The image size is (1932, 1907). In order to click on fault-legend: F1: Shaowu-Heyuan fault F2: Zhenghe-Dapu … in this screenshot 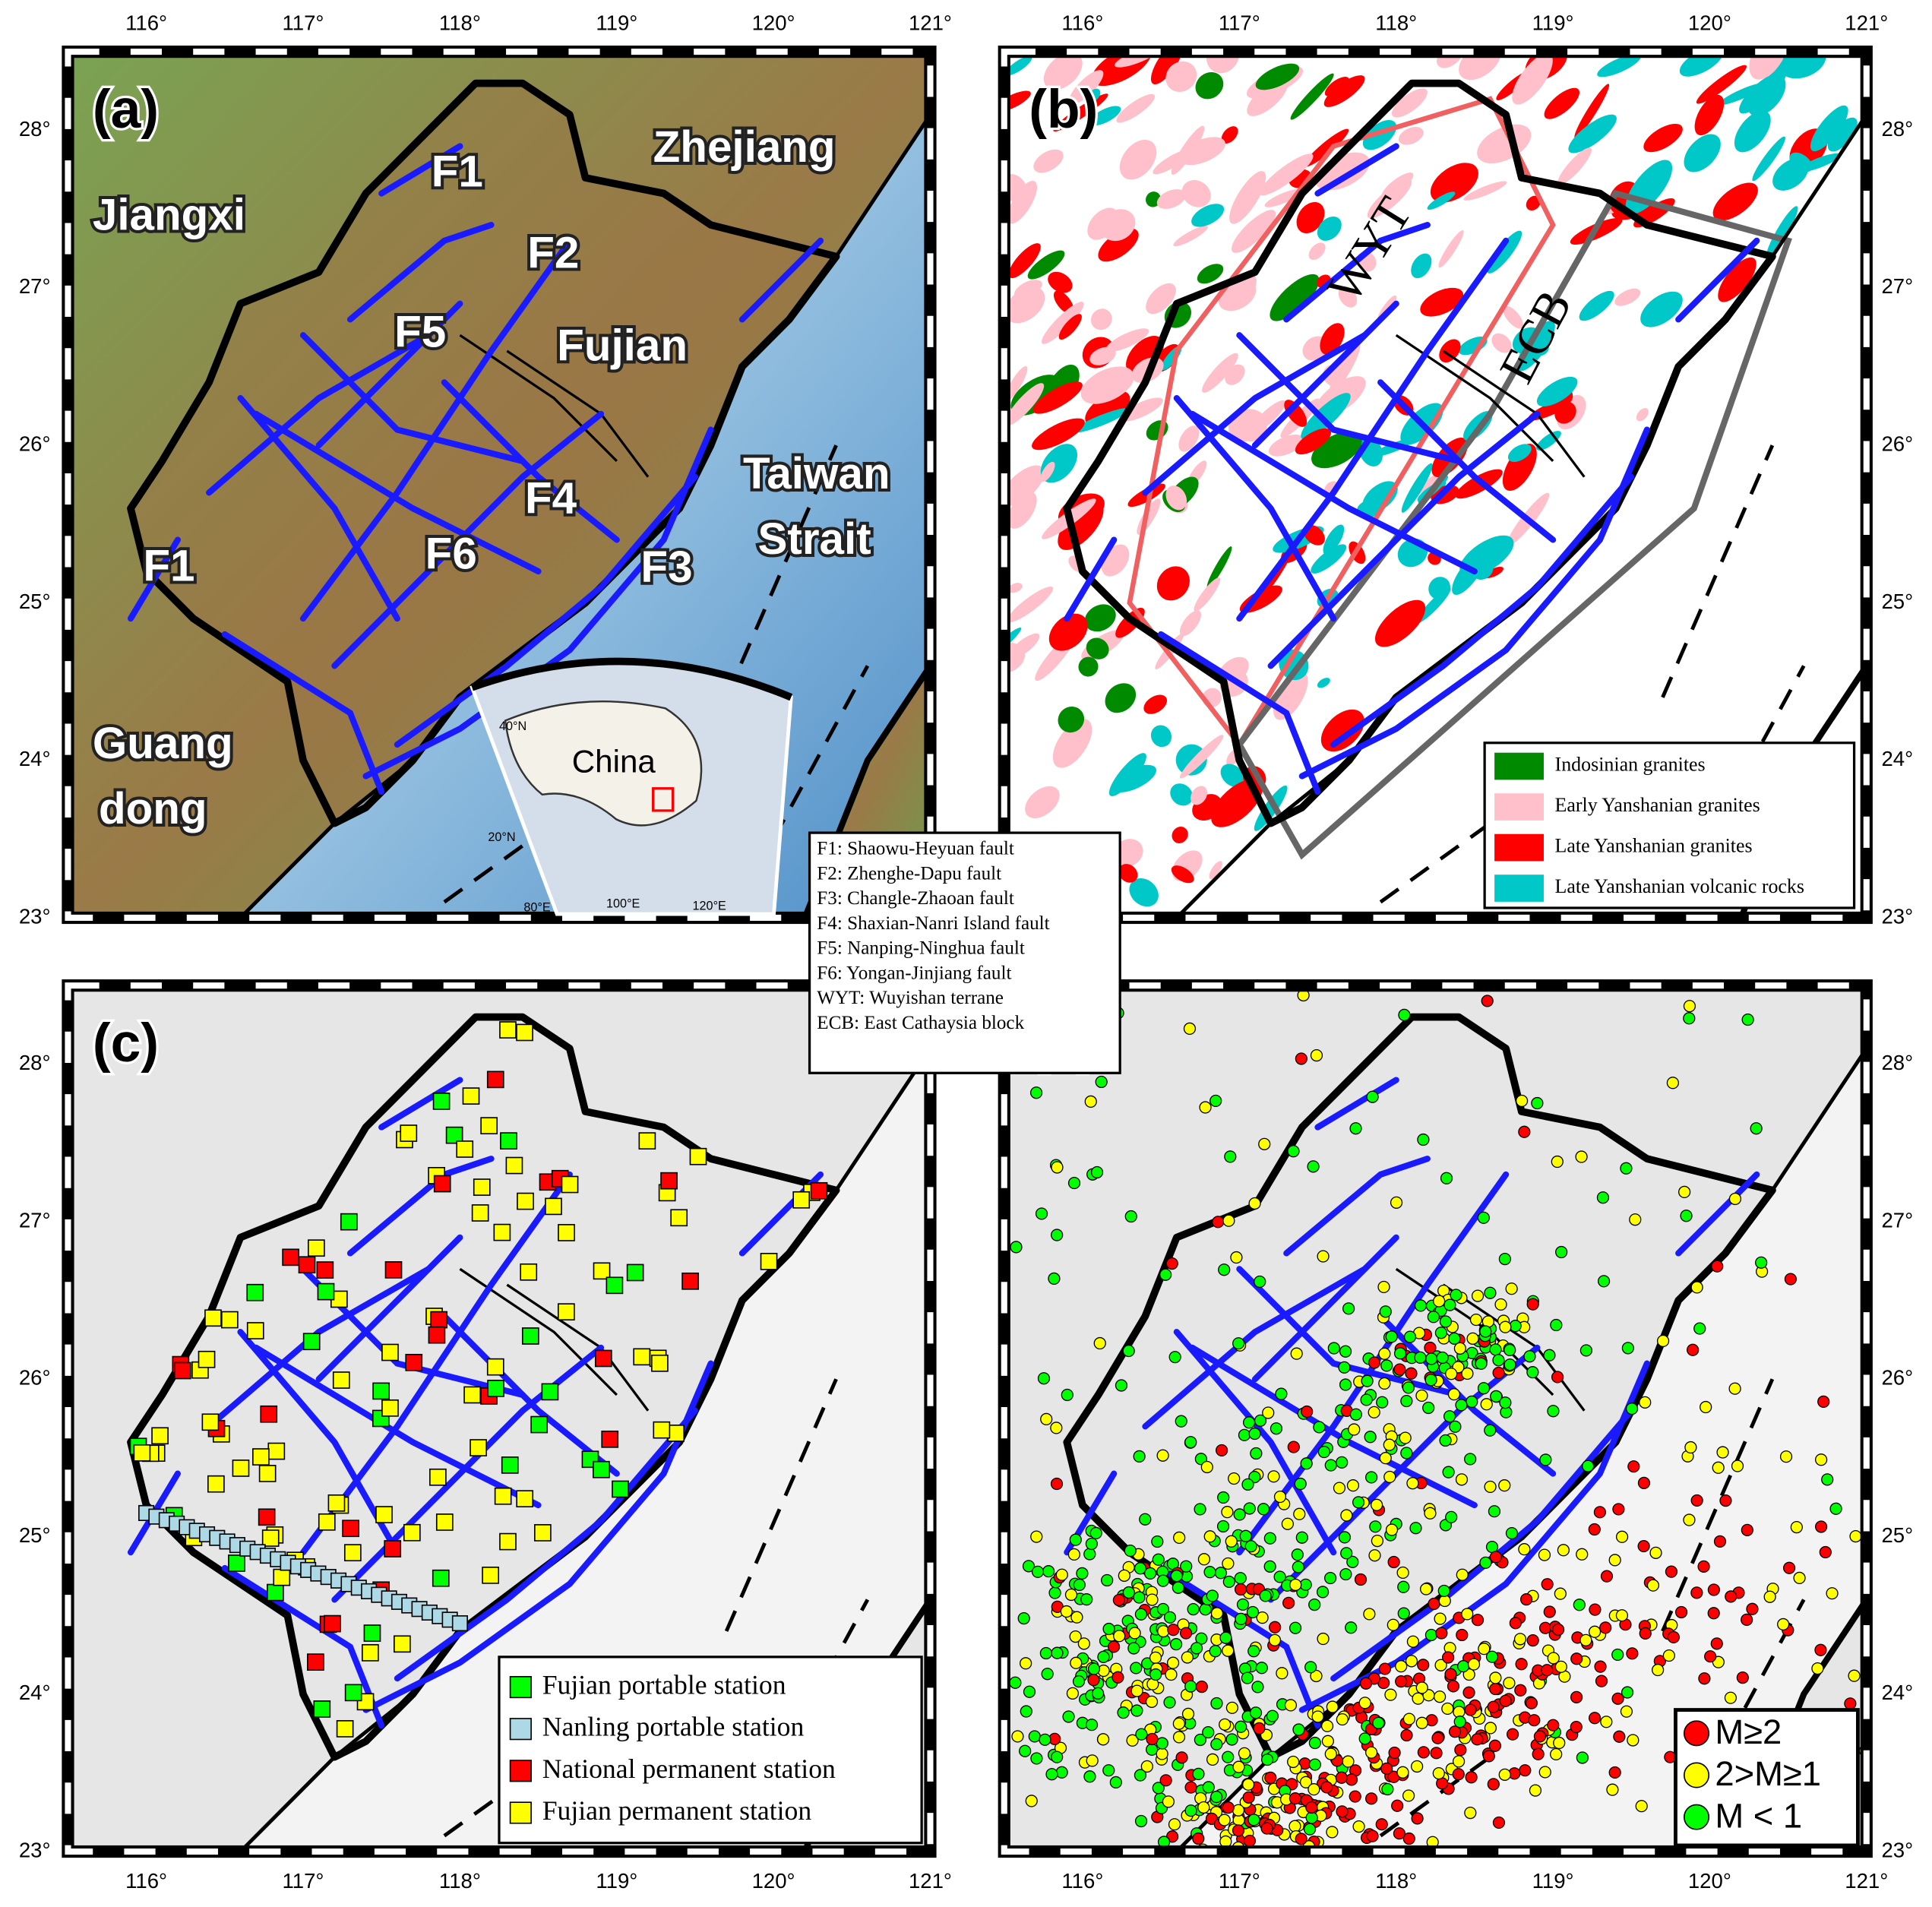, I will do `click(964, 952)`.